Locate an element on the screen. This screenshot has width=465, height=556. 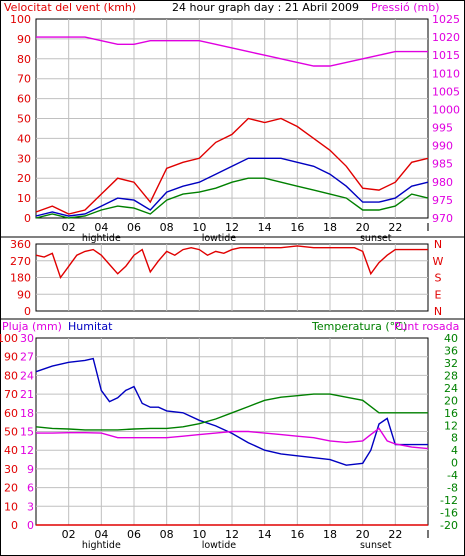
y-tick-label-temperature: 24 is located at coordinates (451, 388).